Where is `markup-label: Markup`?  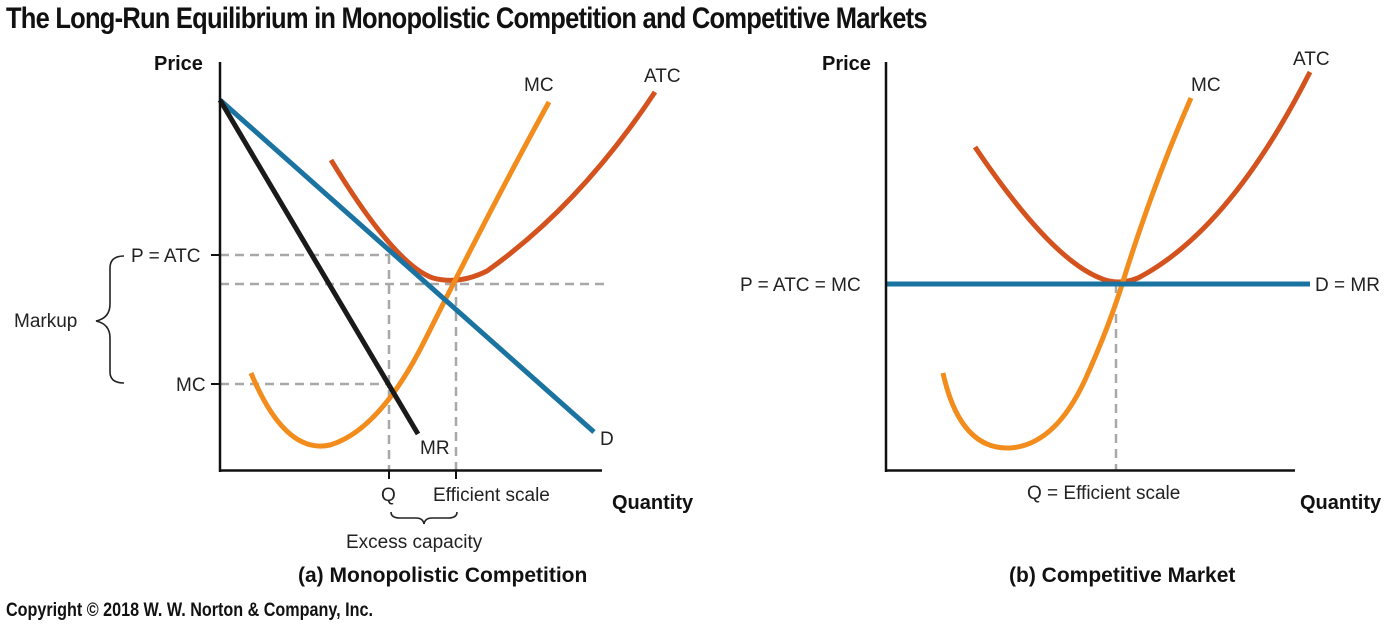 markup-label: Markup is located at coordinates (45, 321).